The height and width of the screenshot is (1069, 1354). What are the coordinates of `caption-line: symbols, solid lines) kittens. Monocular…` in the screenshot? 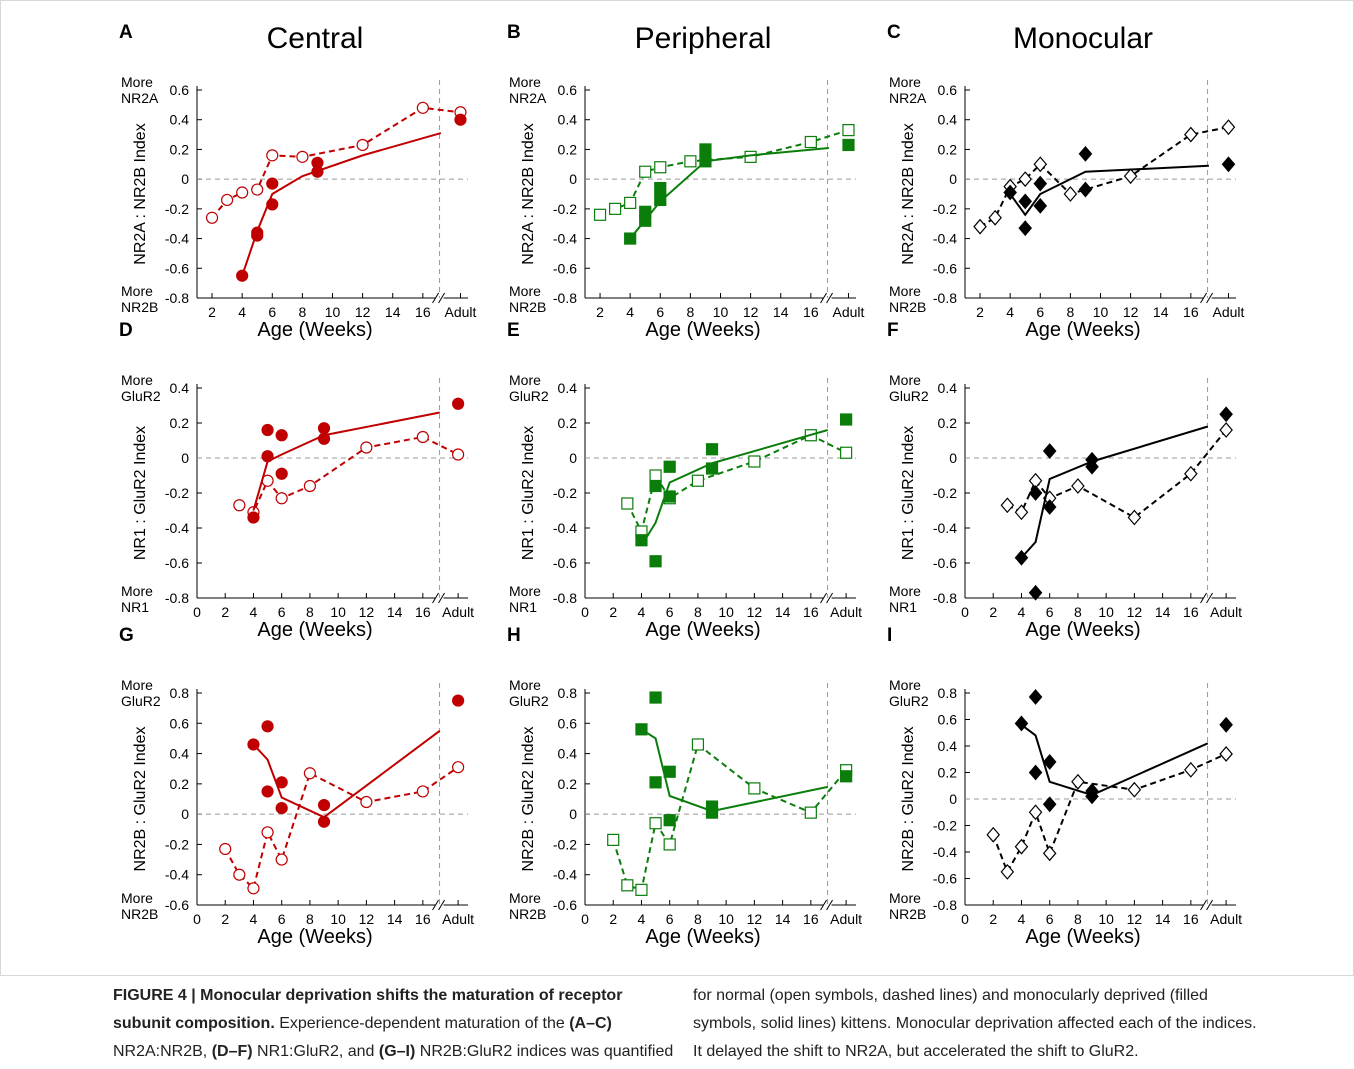 It's located at (975, 1023).